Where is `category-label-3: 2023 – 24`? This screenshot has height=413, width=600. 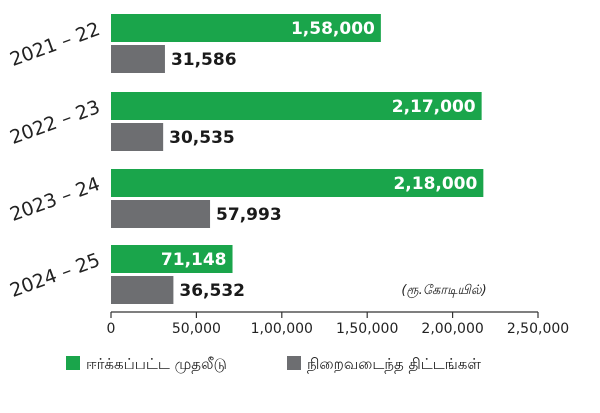
category-label-3: 2023 – 24 is located at coordinates (55, 199).